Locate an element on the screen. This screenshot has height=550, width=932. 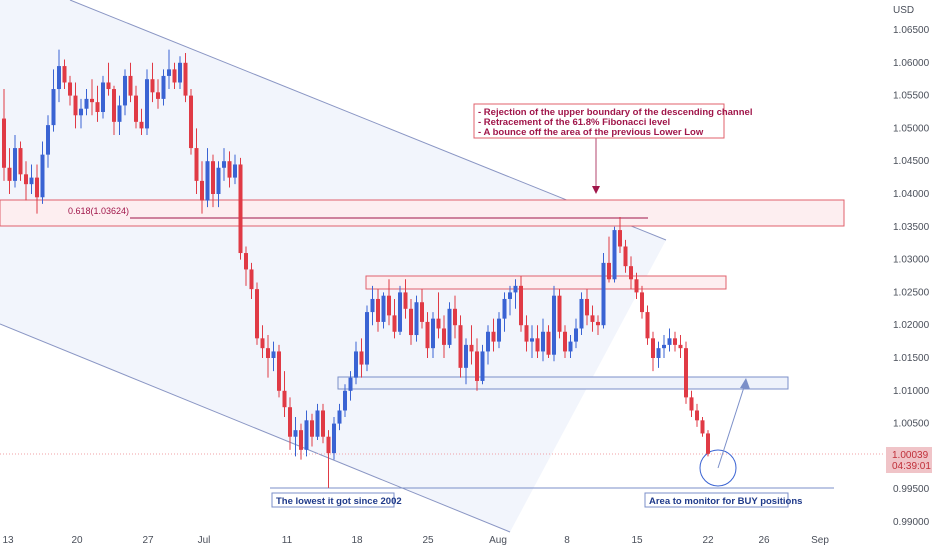
price-tick-label: 1.04500 is located at coordinates (911, 161).